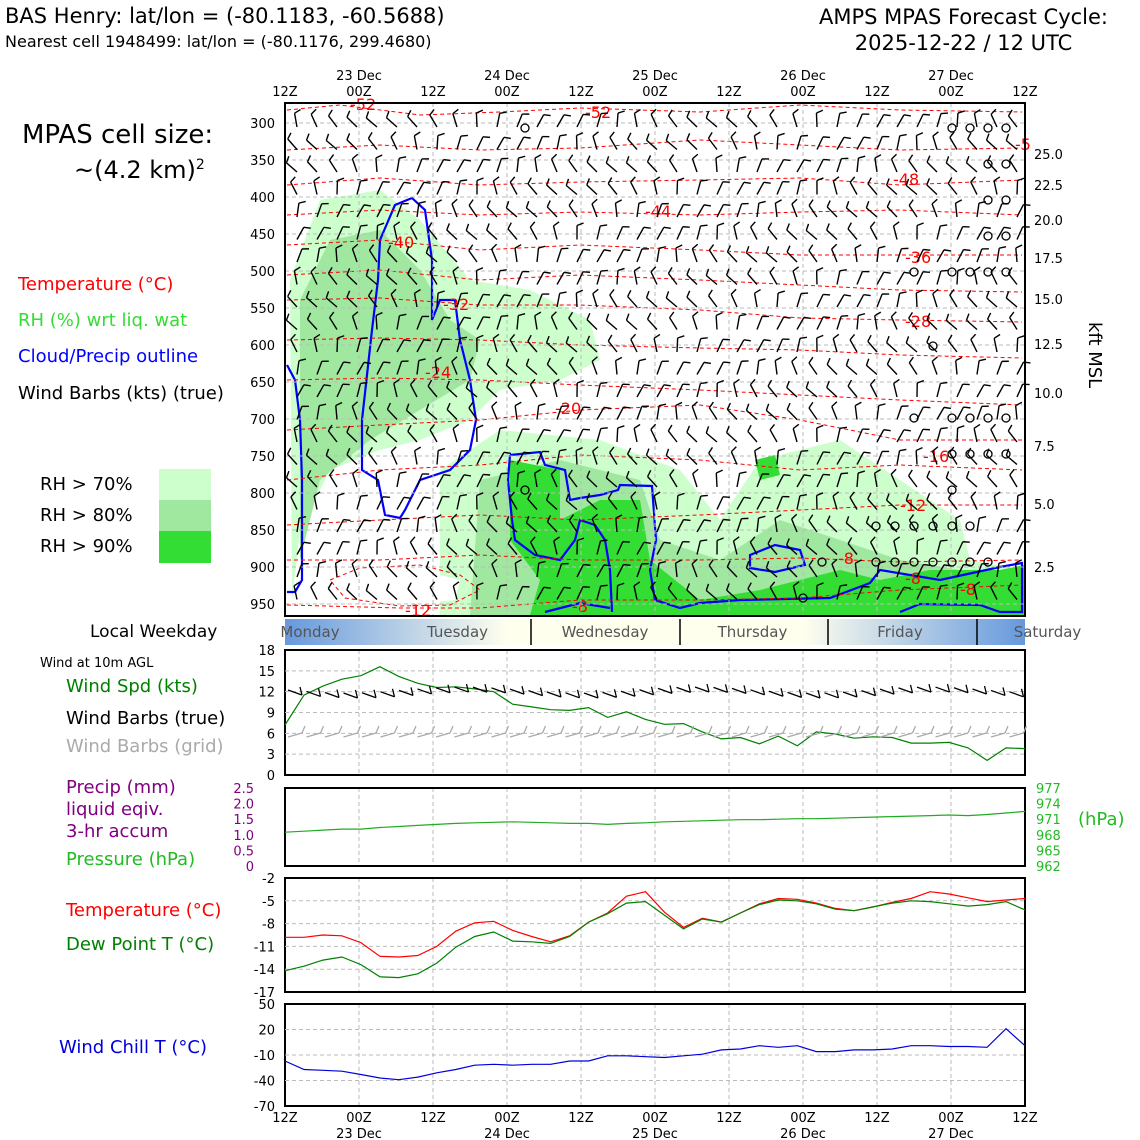  I want to click on temp-label-52b: -52, so click(598, 112).